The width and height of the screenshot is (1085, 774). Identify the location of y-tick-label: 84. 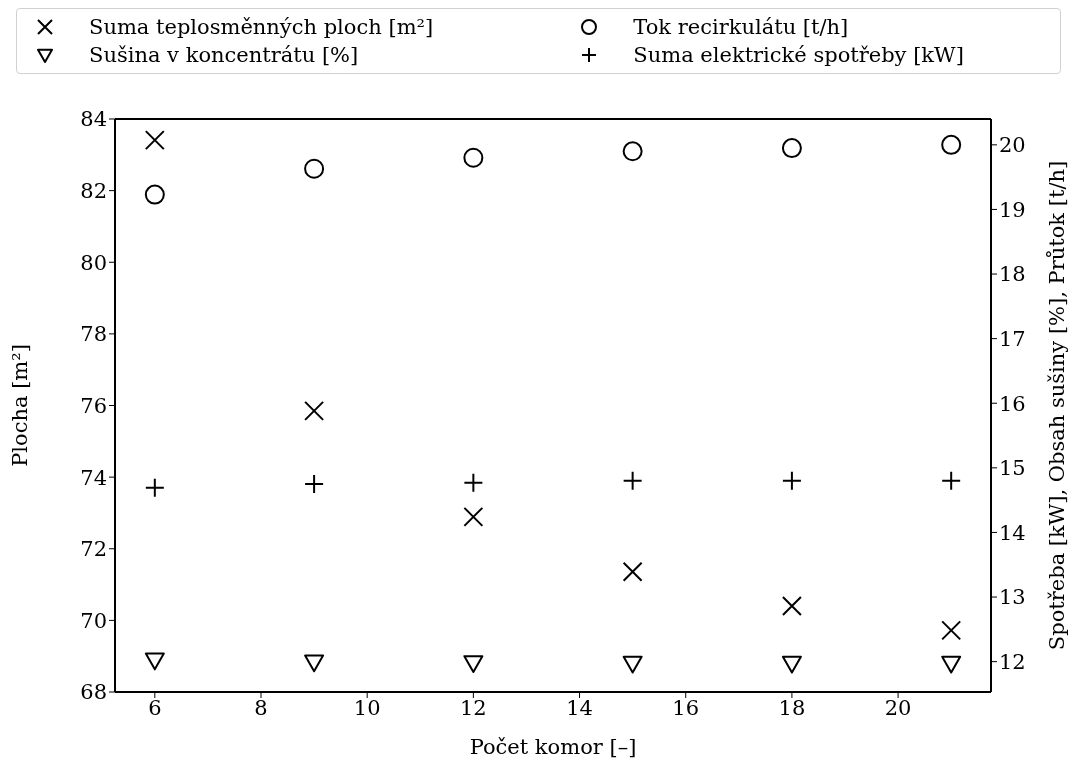
(93, 119).